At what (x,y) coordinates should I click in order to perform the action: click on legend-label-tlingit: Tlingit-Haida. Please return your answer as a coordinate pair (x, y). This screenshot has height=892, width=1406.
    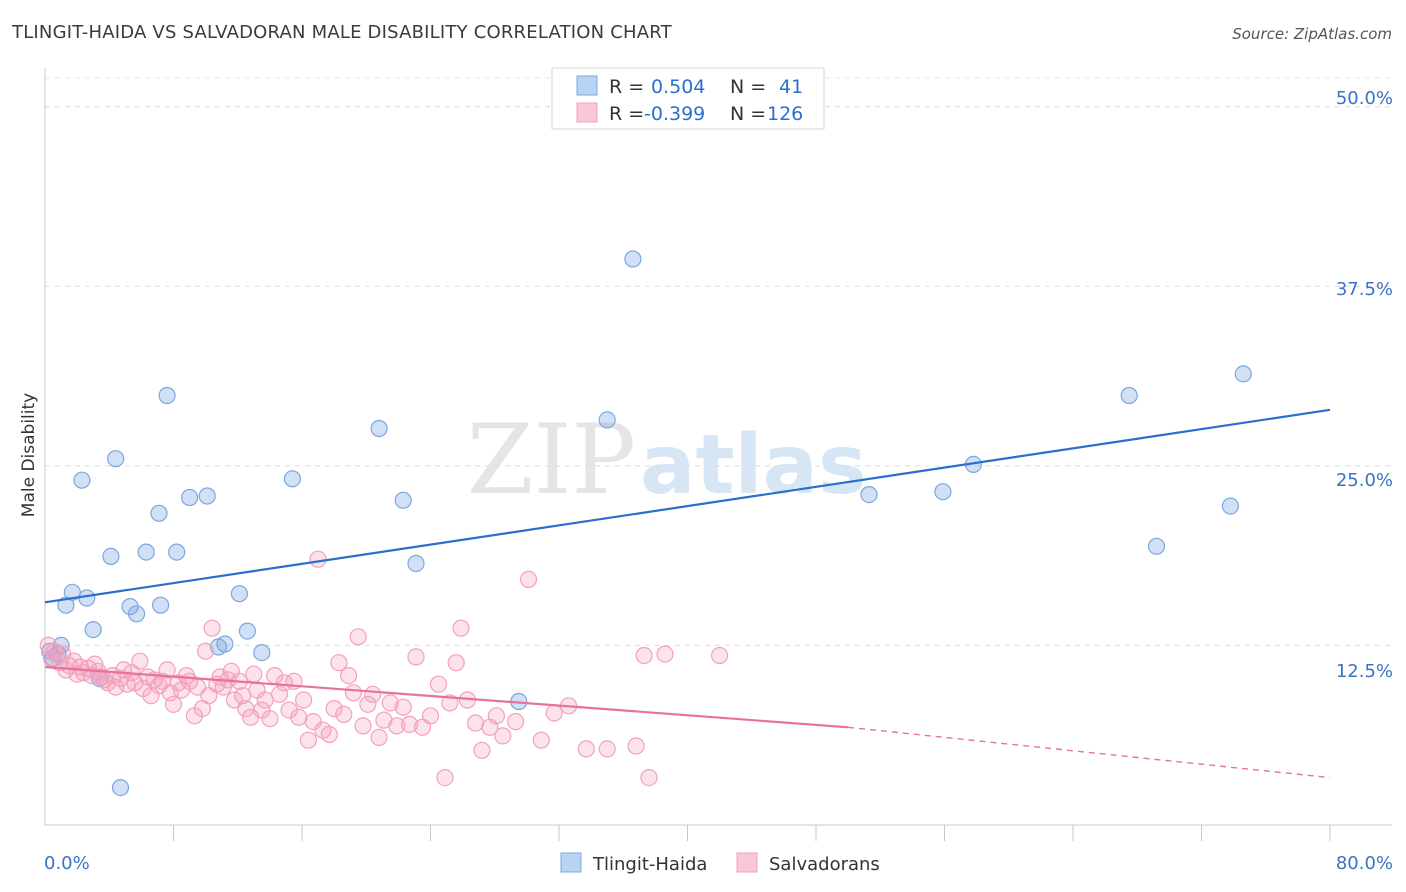
    Looking at the image, I should click on (649, 864).